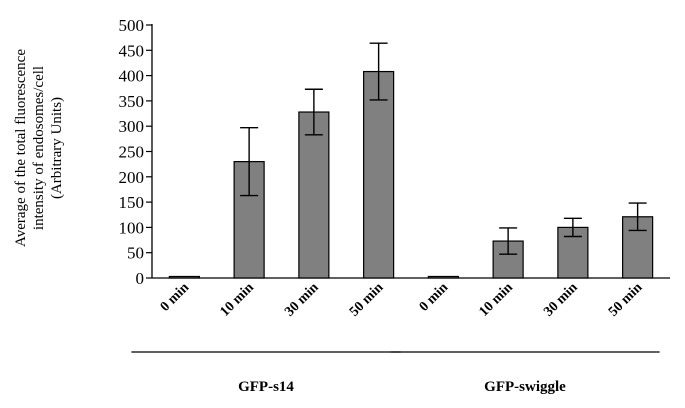 The image size is (685, 408). Describe the element at coordinates (132, 25) in the screenshot. I see `y-tick-label: 500` at that location.